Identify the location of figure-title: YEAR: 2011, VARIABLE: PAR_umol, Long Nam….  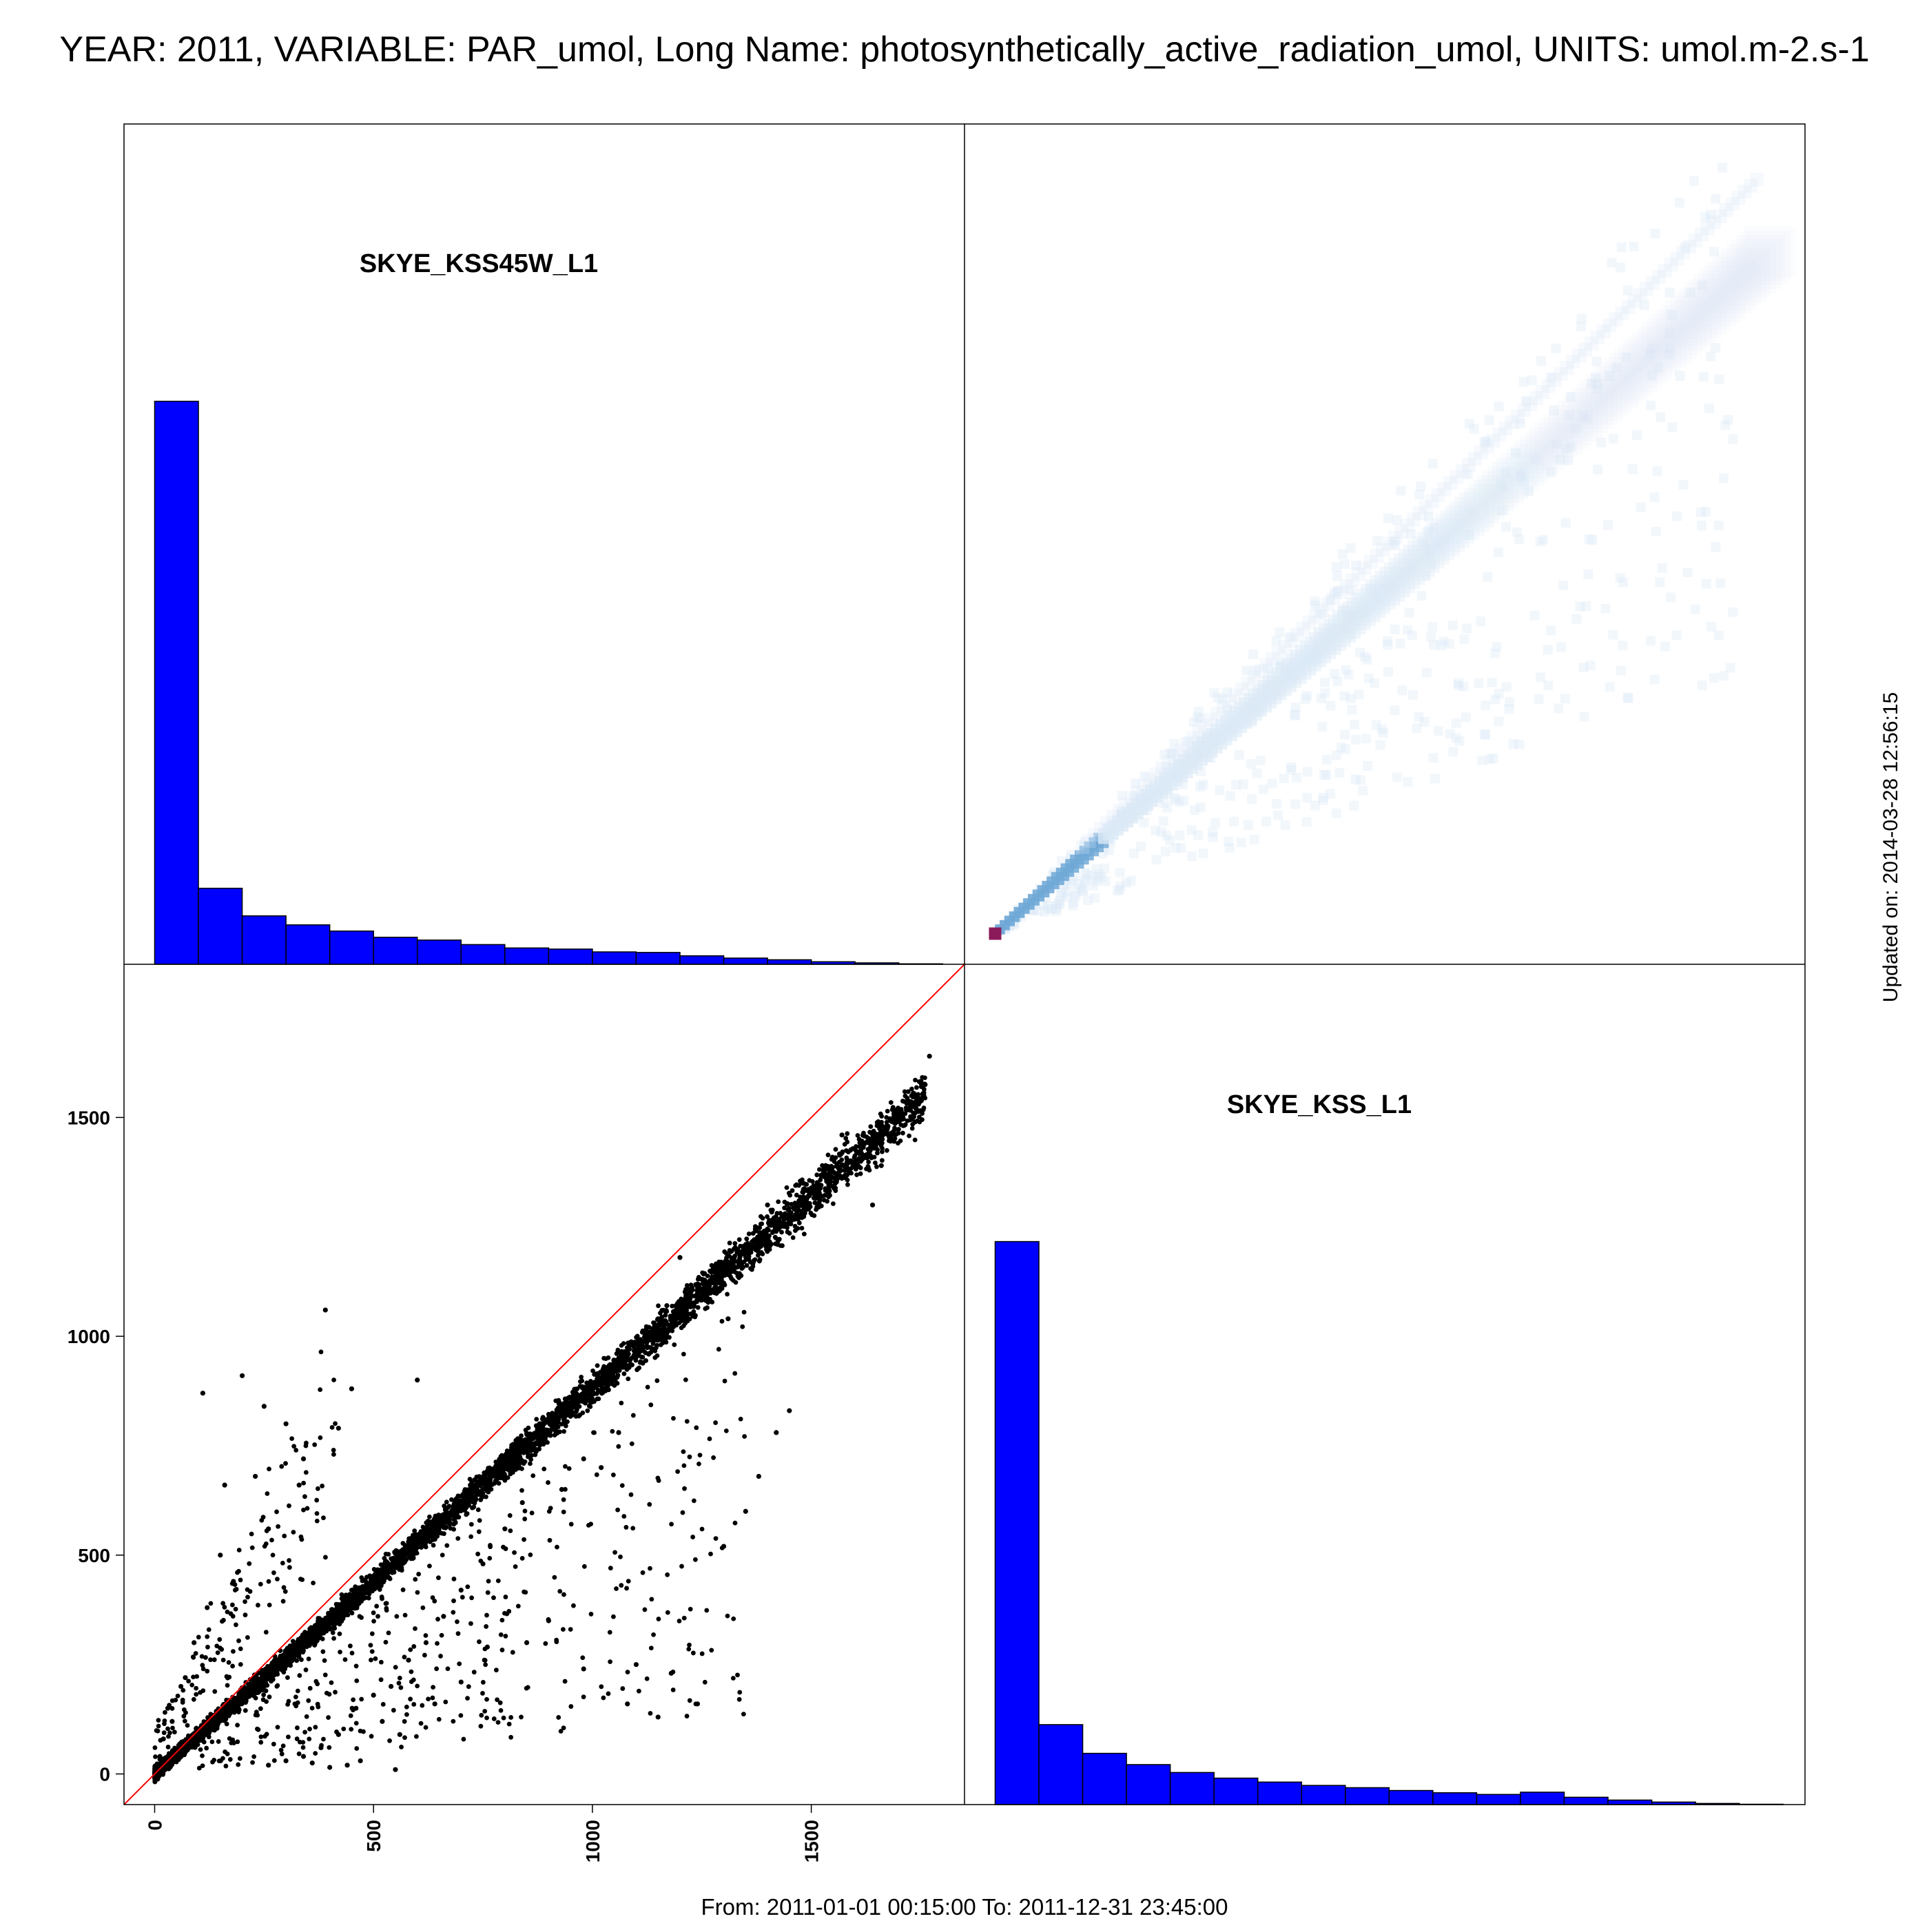
(964, 49).